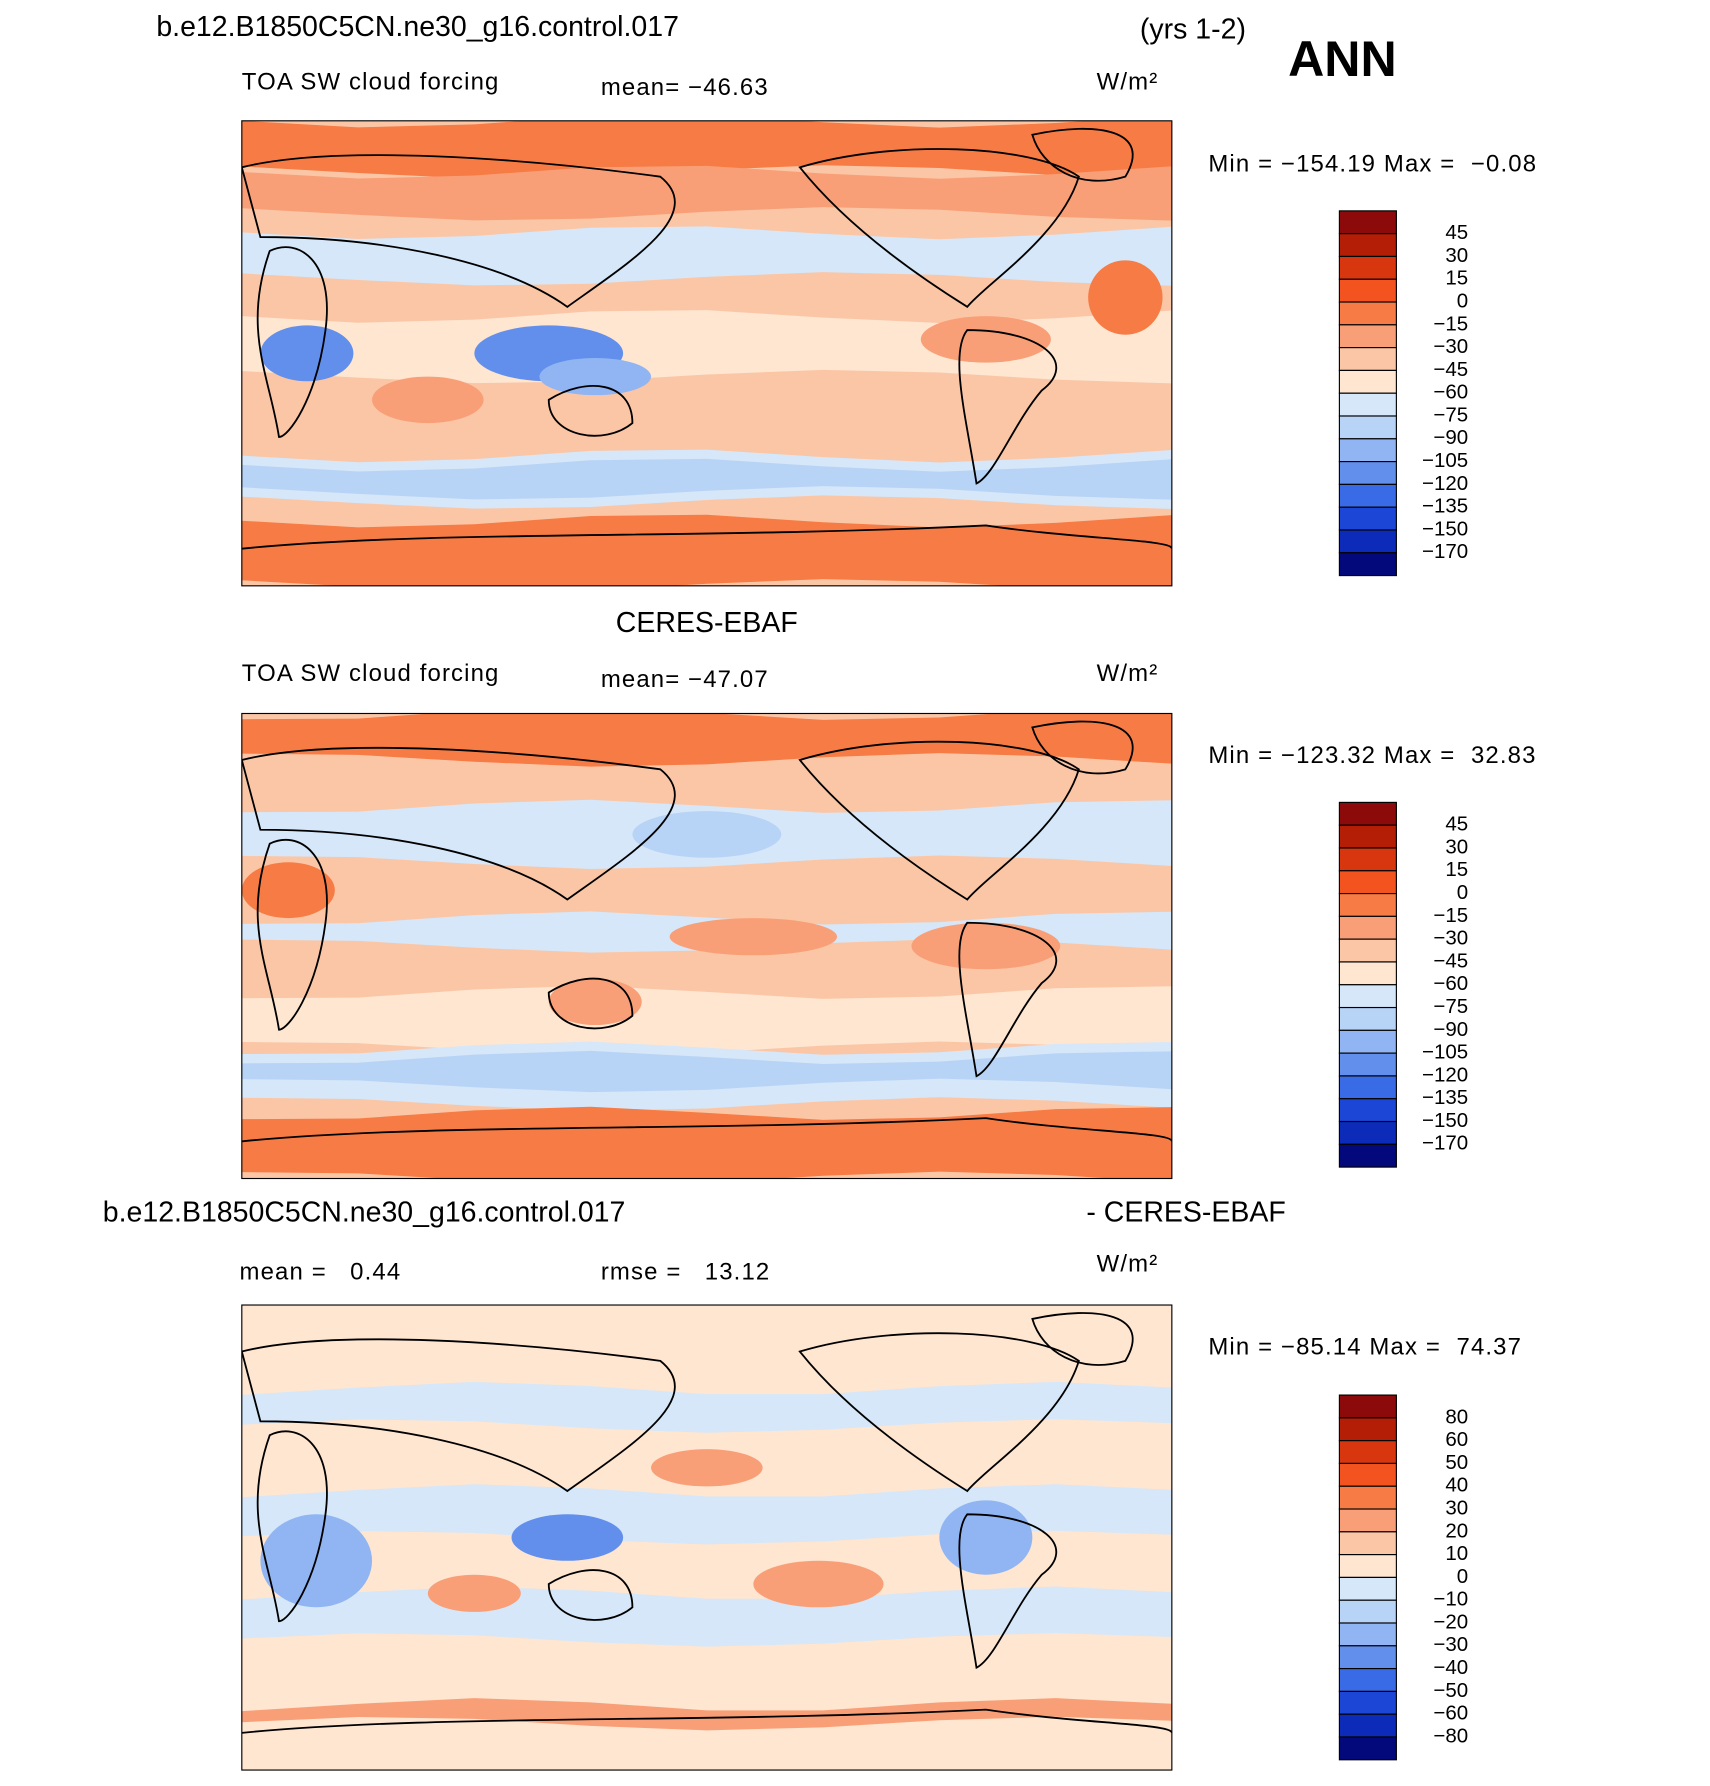 The height and width of the screenshot is (1786, 1710). Describe the element at coordinates (1450, 1006) in the screenshot. I see `colorbar-label: −75` at that location.